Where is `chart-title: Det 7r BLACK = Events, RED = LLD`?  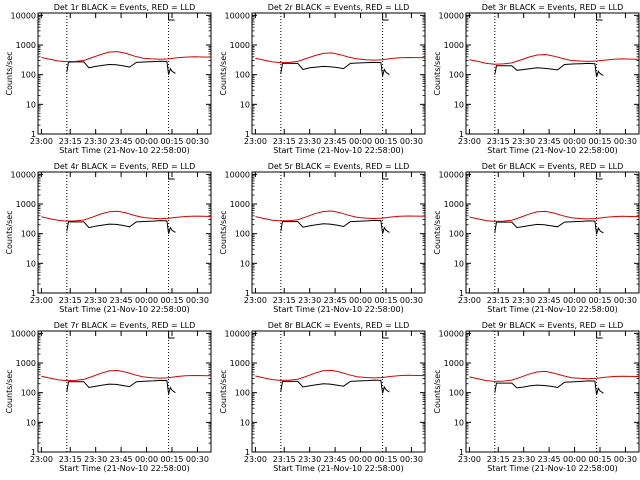 chart-title: Det 7r BLACK = Events, RED = LLD is located at coordinates (125, 325).